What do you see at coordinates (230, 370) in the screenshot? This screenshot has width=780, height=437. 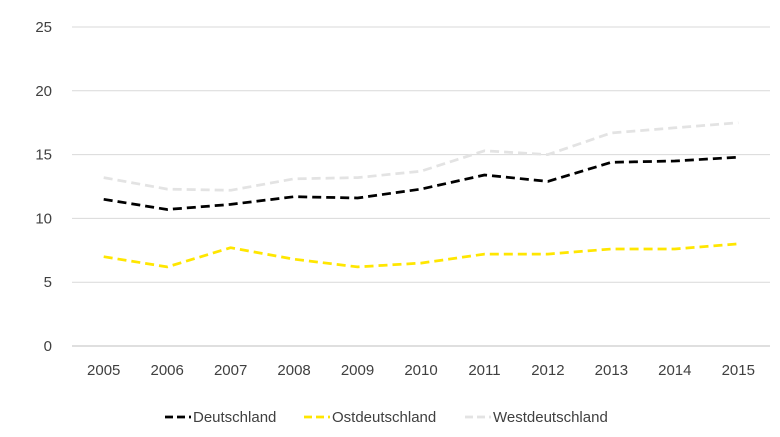 I see `x-tick-label: 2007` at bounding box center [230, 370].